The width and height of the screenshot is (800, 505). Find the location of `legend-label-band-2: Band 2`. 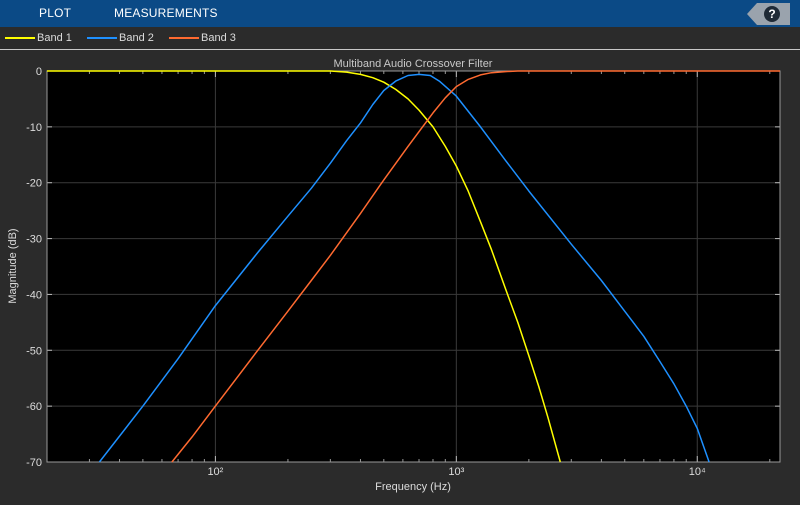

legend-label-band-2: Band 2 is located at coordinates (136, 38).